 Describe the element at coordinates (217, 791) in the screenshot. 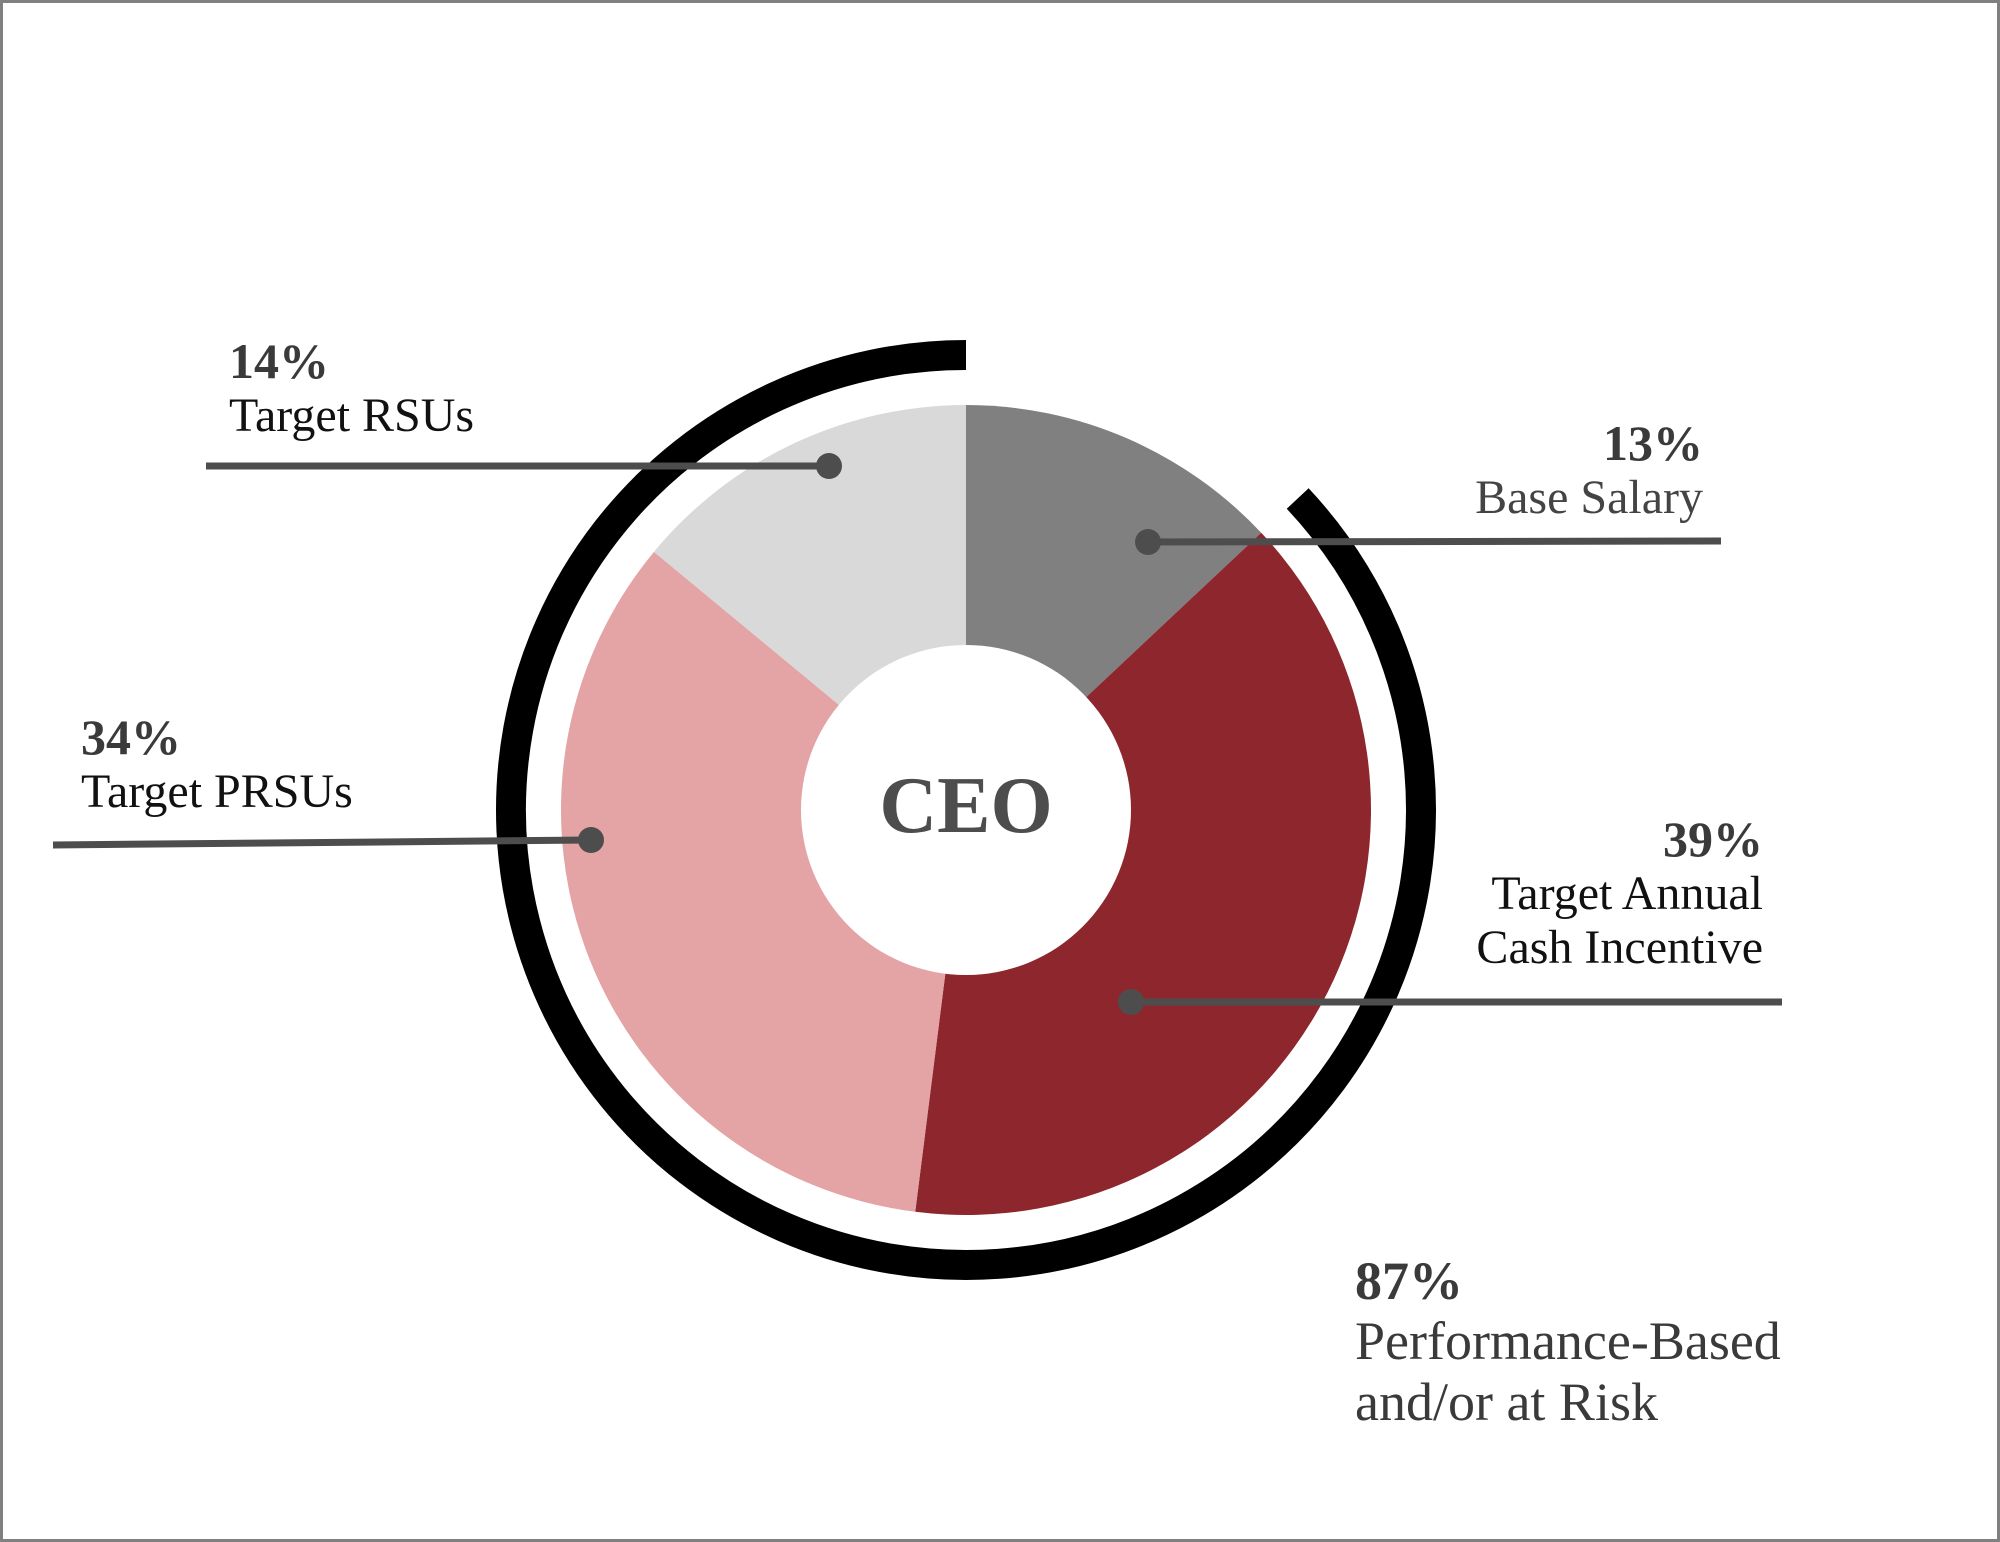

I see `prsu-name: Target PRSUs` at that location.